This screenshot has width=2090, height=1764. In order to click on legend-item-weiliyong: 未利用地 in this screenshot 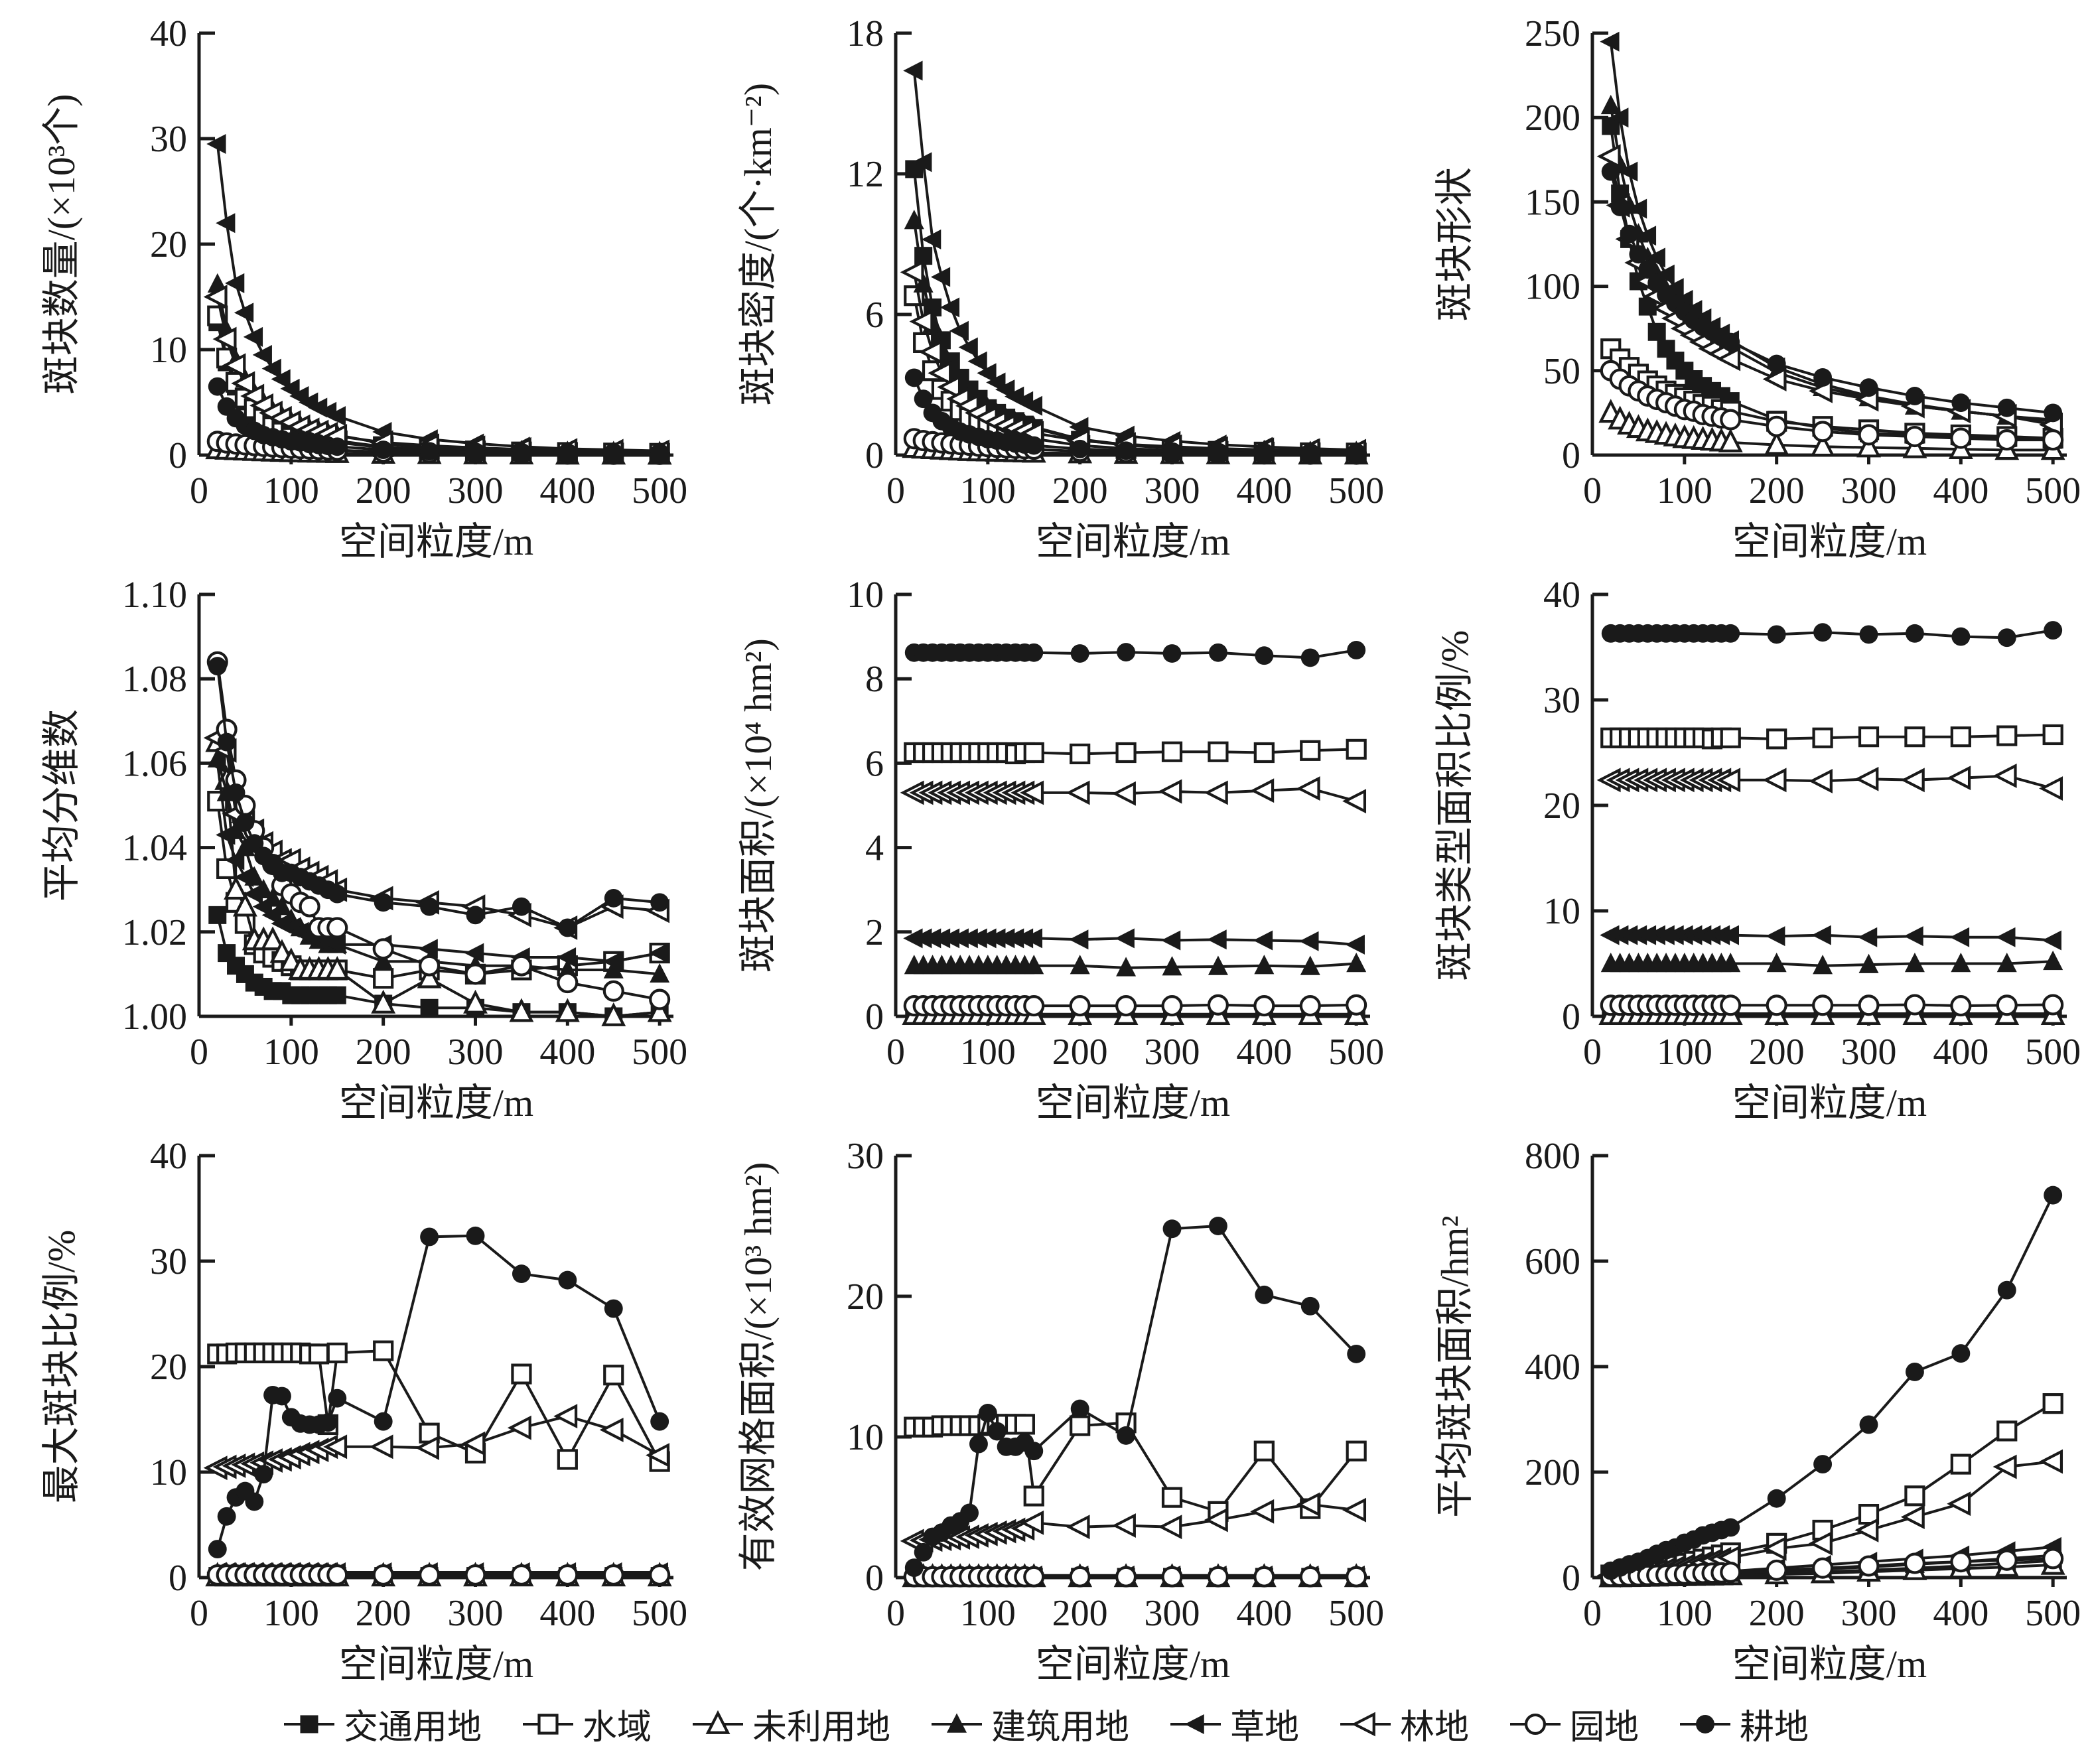, I will do `click(790, 1724)`.